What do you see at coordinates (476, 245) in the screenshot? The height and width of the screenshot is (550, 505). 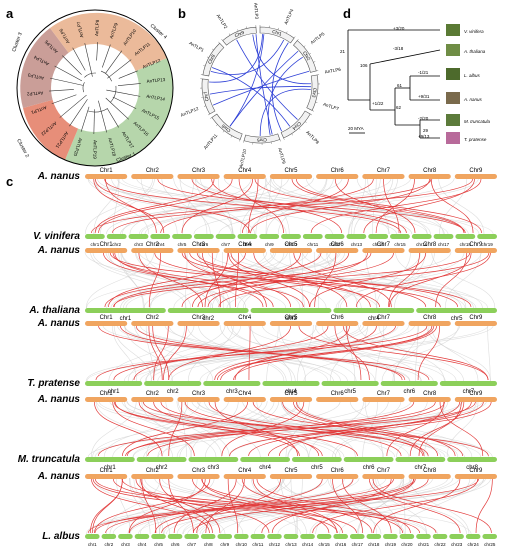 I see `top-chromosome-label: Chr9` at bounding box center [476, 245].